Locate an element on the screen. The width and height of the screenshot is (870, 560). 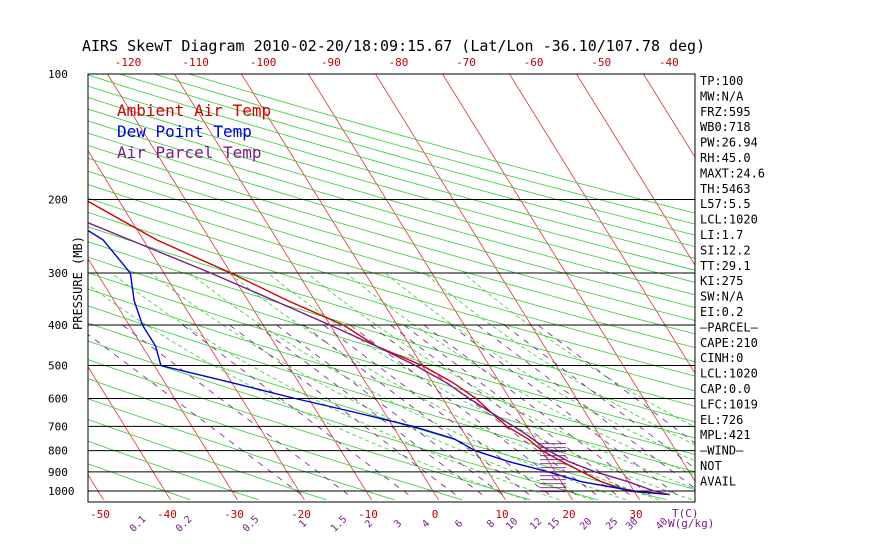
bottom-temp-tick-label: 0 is located at coordinates (435, 514).